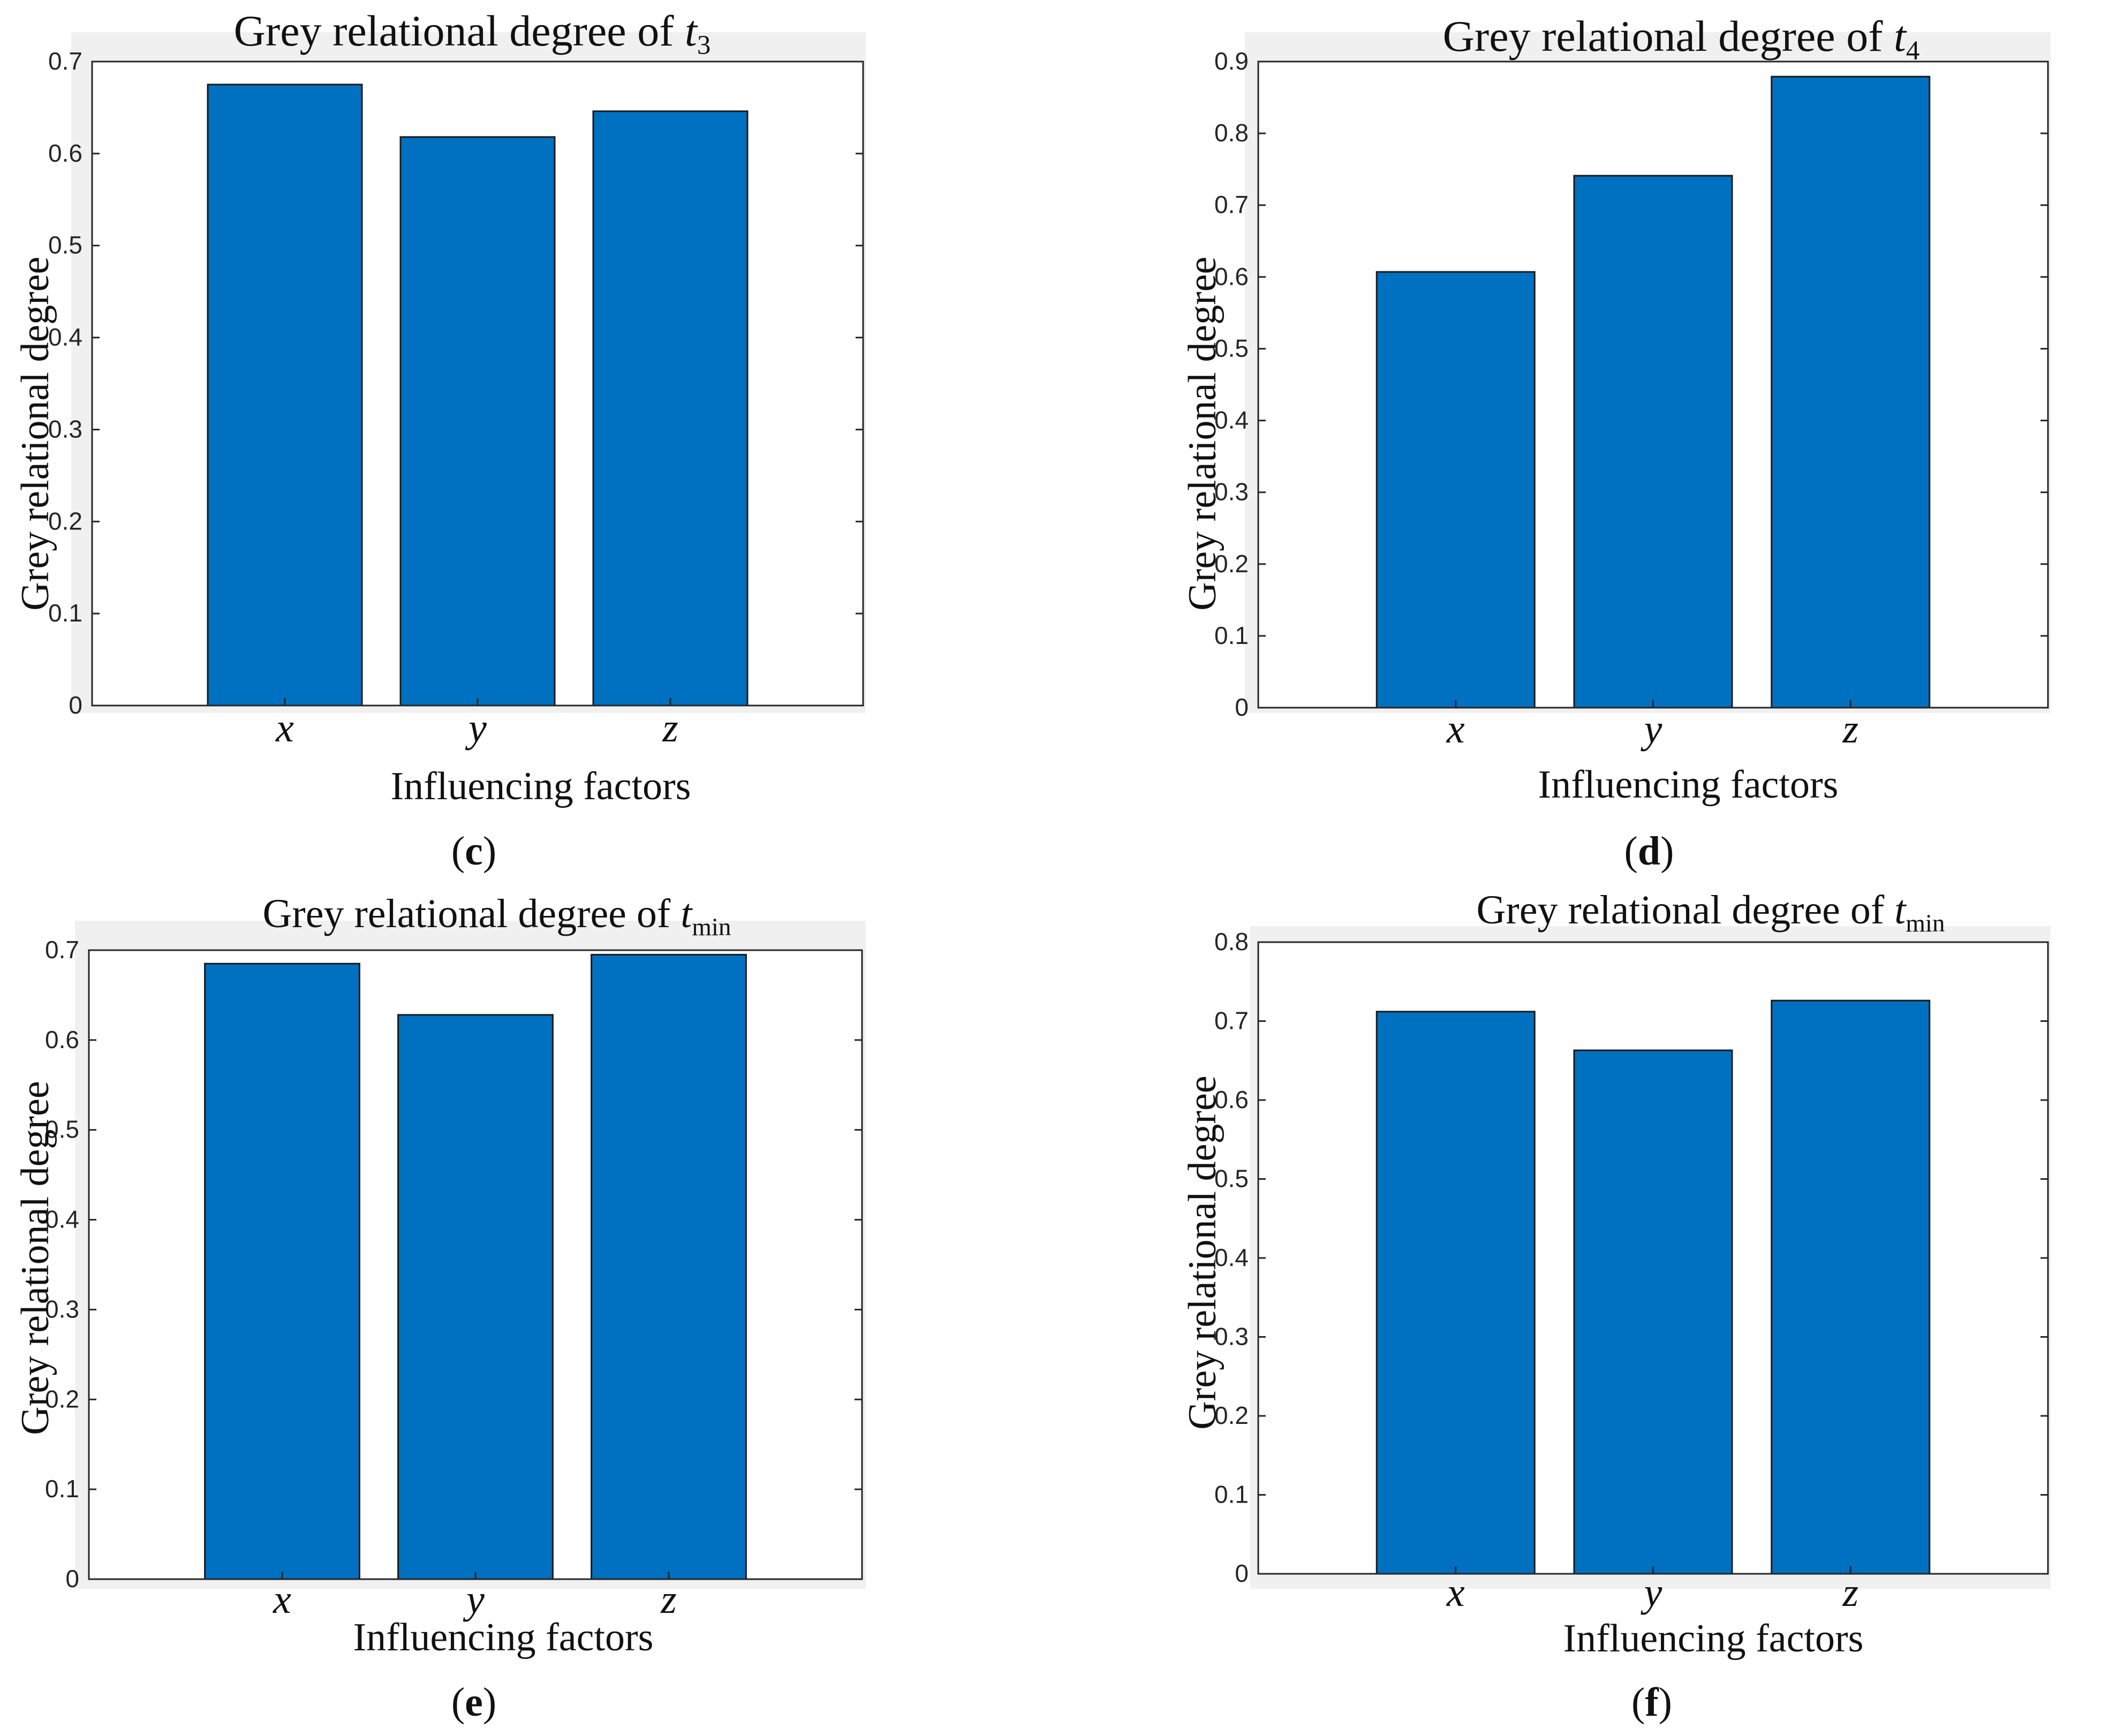 The height and width of the screenshot is (1736, 2124). I want to click on panel-label: (e), so click(473, 1702).